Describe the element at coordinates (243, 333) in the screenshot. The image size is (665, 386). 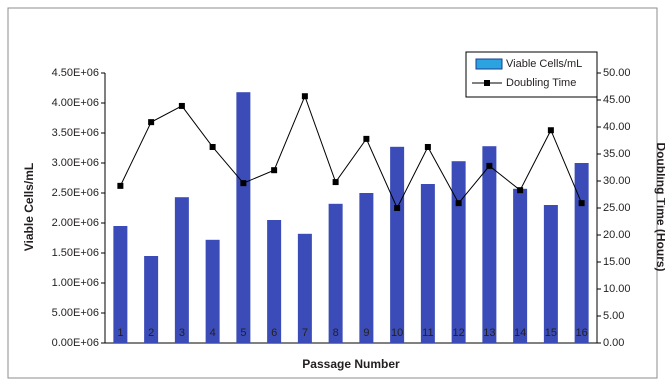
I see `x-tick-label: 5` at that location.